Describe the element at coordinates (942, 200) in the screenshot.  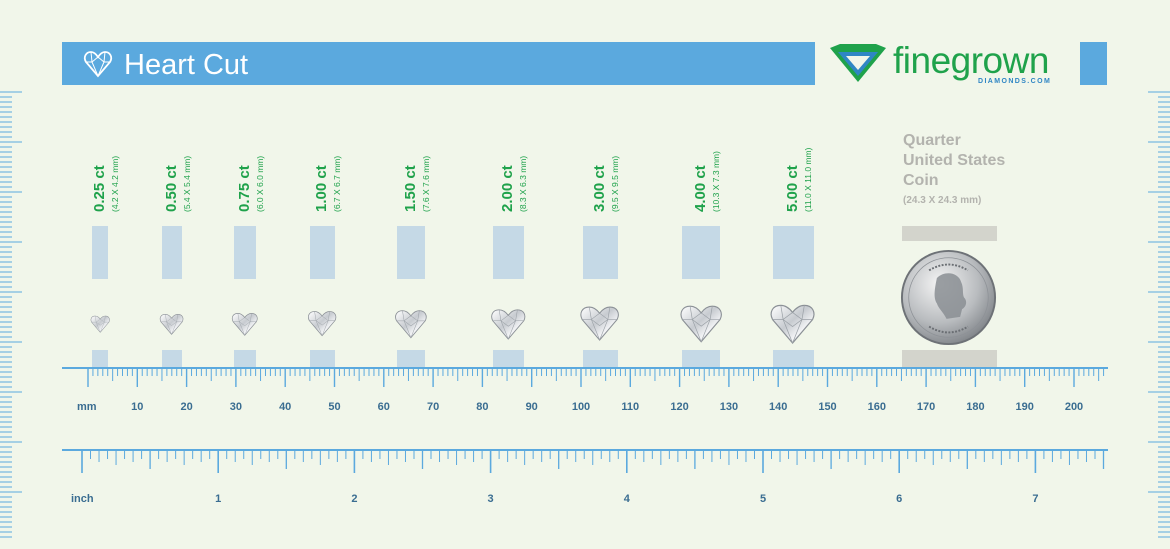
I see `coin-dimensions: (24.3 X 24.3 mm)` at that location.